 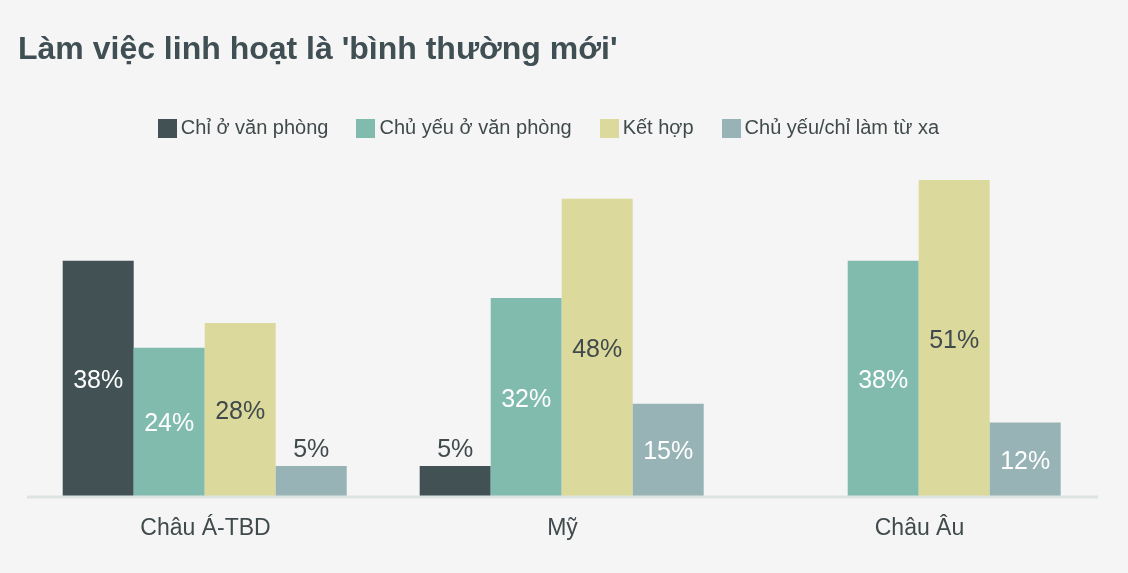 What do you see at coordinates (318, 48) in the screenshot?
I see `chart-title: Làm việc linh hoạt là 'bình thường mới'` at bounding box center [318, 48].